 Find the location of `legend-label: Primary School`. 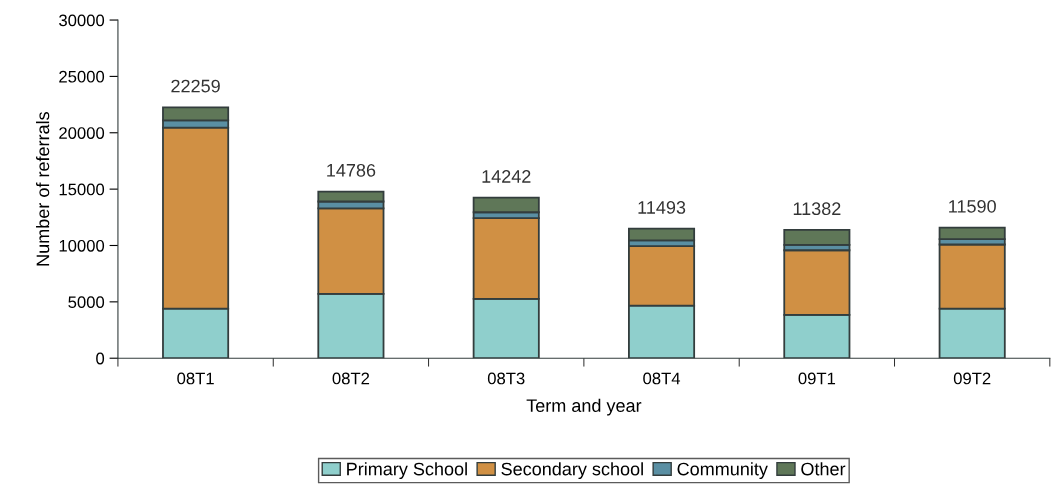

legend-label: Primary School is located at coordinates (407, 470).